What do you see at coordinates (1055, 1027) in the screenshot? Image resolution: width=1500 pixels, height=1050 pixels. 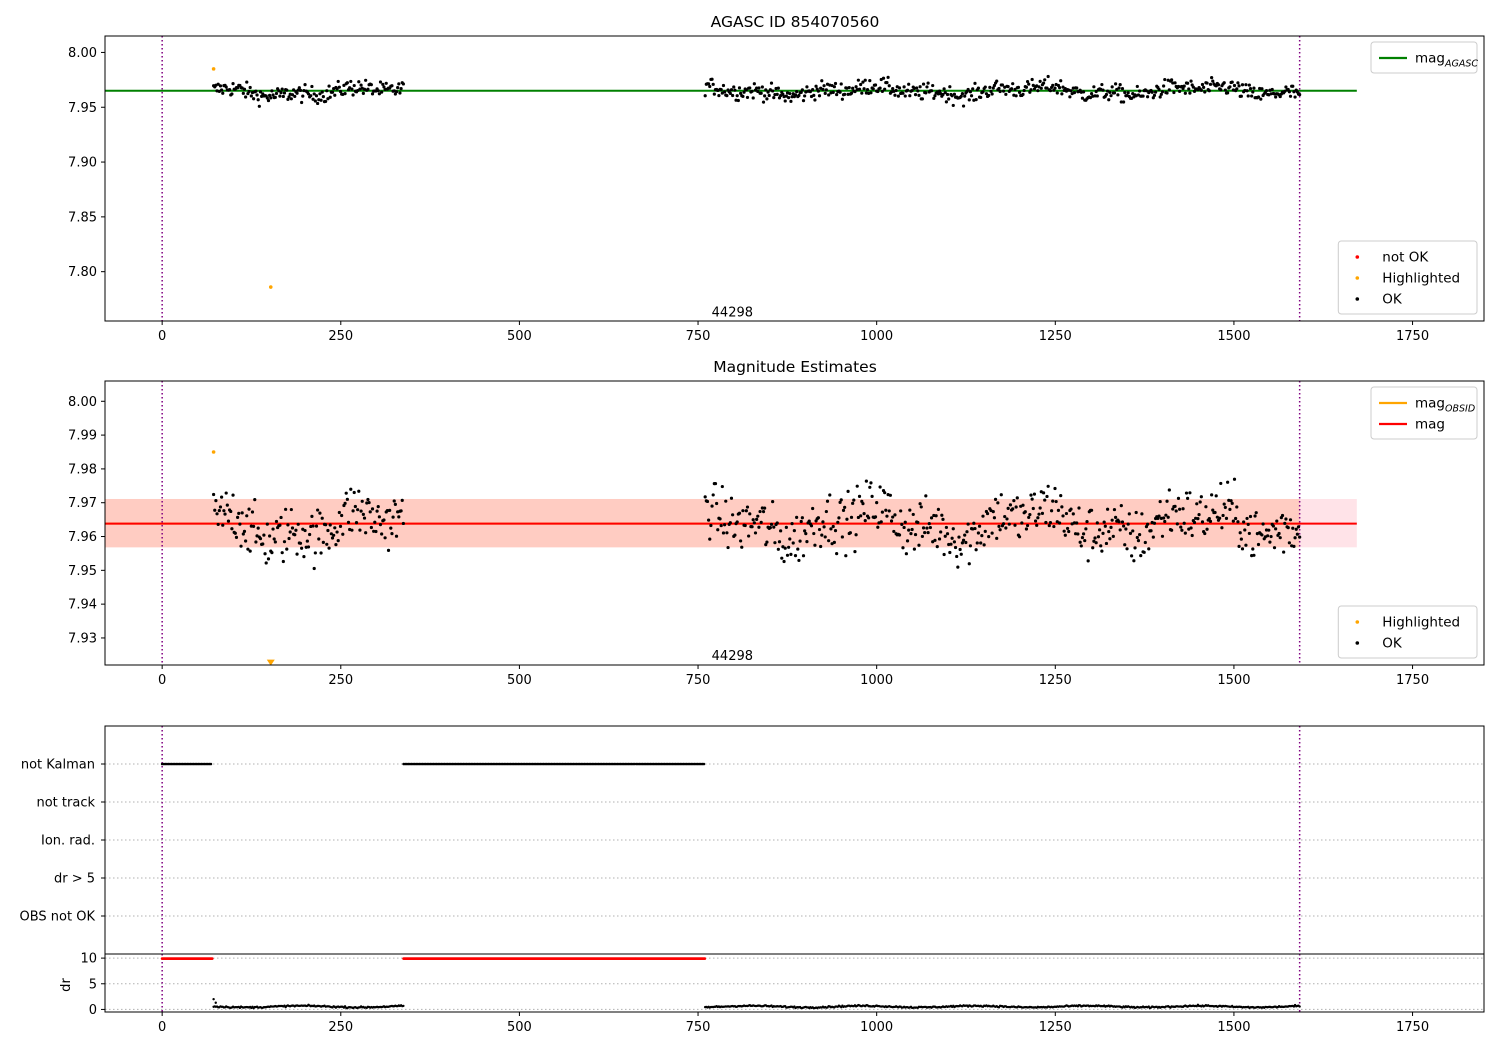 I see `x-tick-label: 1250` at bounding box center [1055, 1027].